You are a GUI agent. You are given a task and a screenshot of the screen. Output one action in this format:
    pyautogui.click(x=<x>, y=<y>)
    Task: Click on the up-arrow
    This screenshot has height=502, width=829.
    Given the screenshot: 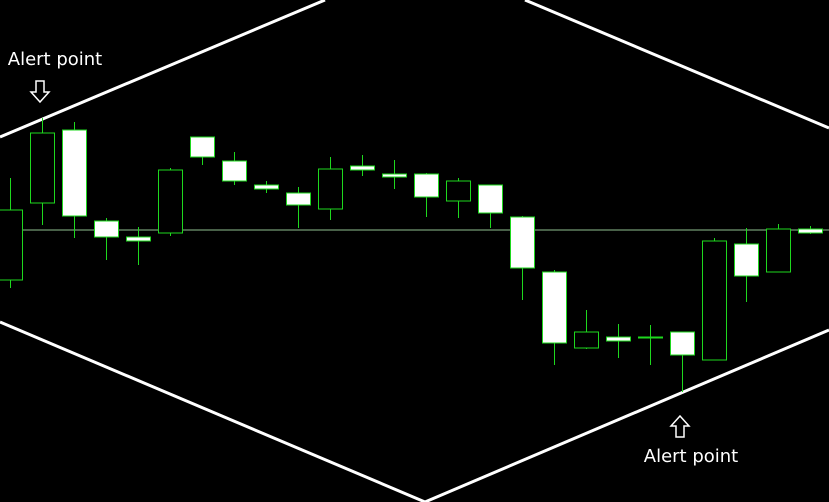 What is the action you would take?
    pyautogui.click(x=680, y=426)
    